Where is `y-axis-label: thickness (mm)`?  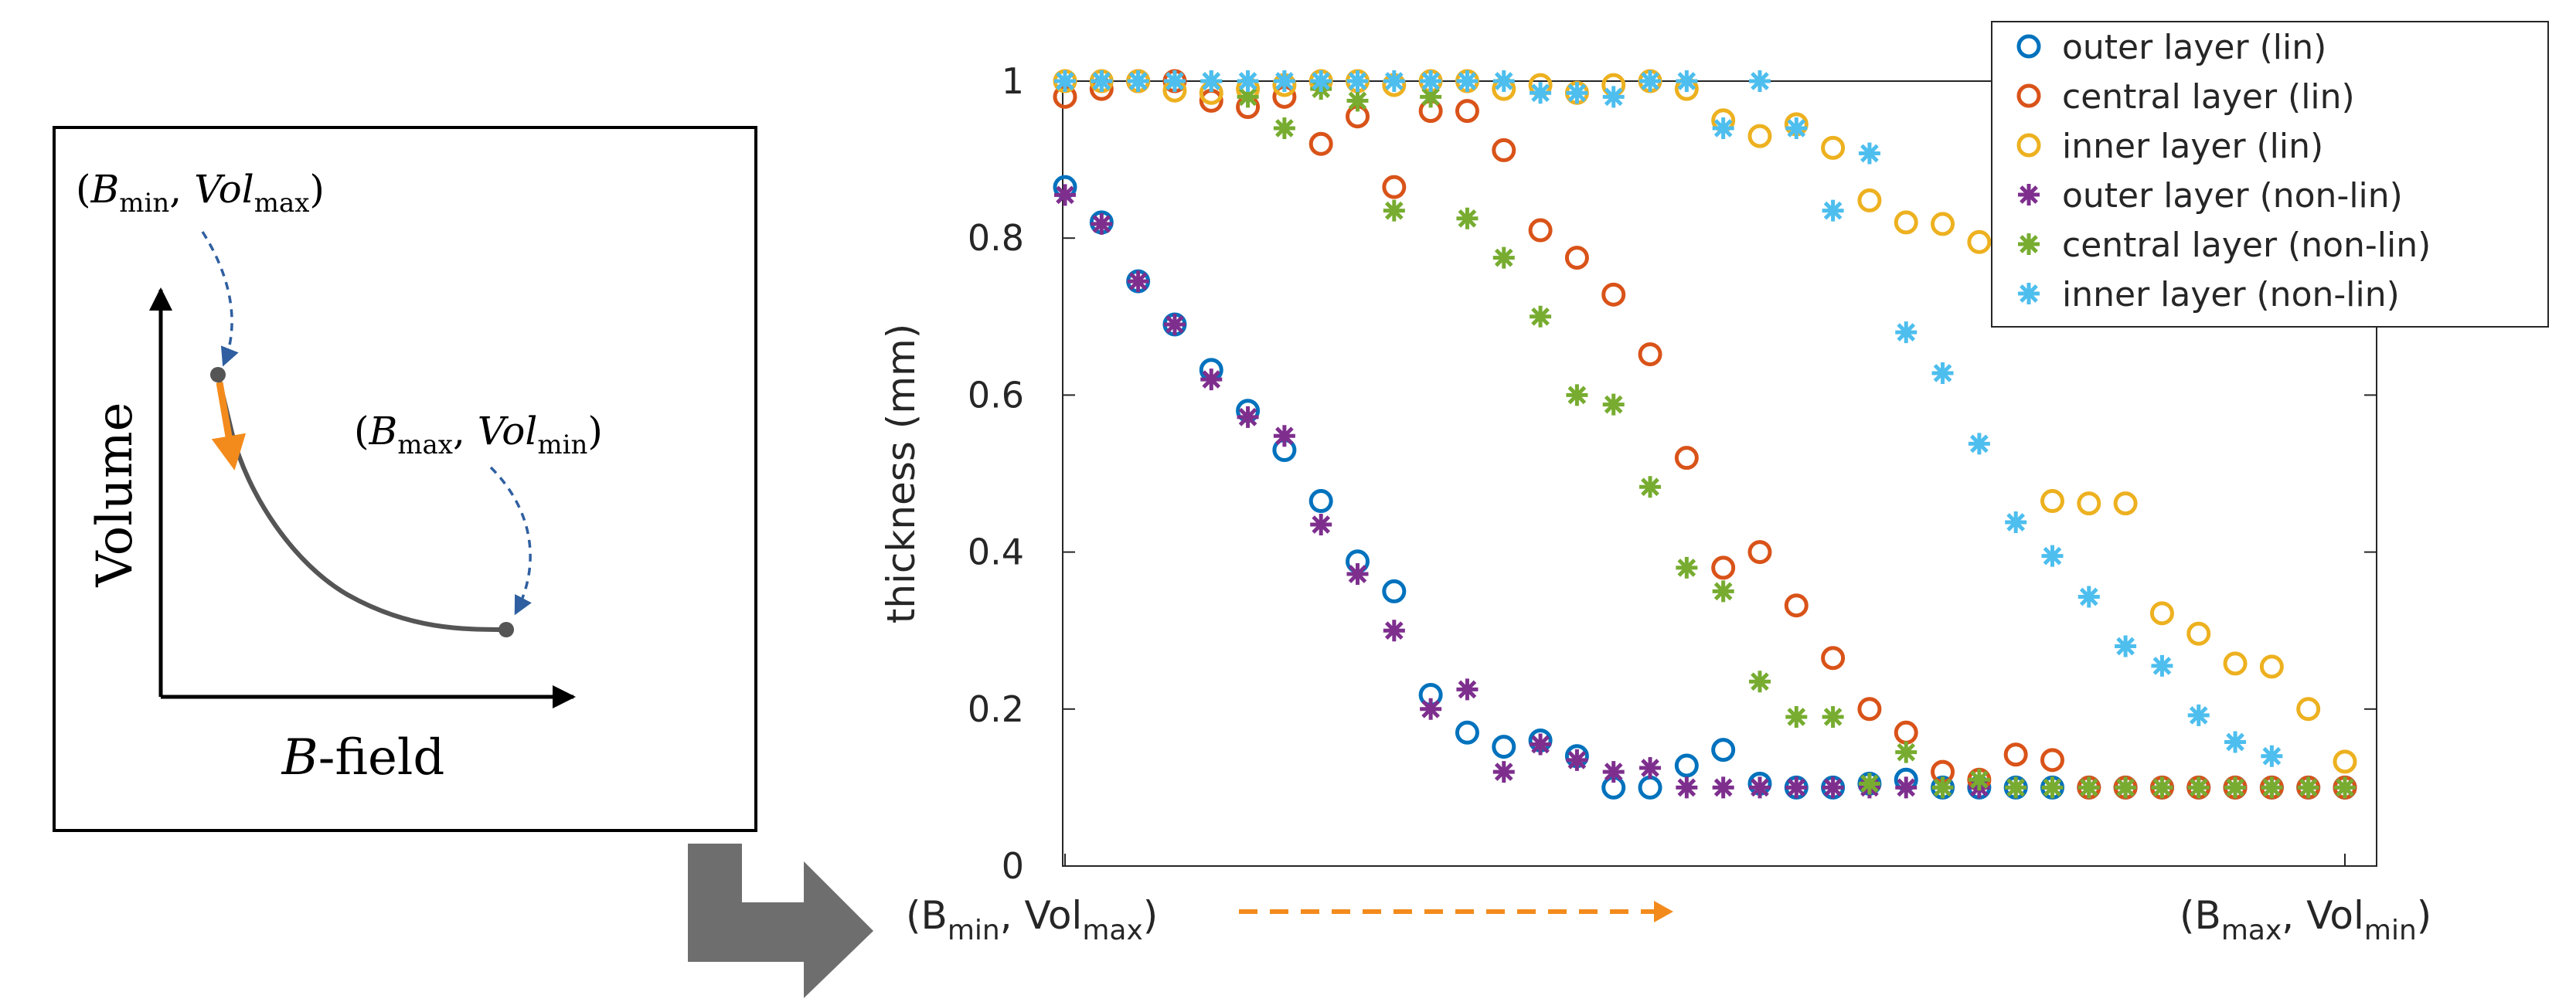
y-axis-label: thickness (mm) is located at coordinates (902, 474).